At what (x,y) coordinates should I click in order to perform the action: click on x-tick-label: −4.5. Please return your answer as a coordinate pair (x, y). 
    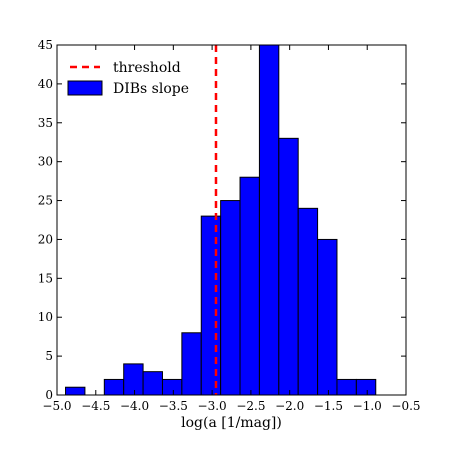
    Looking at the image, I should click on (95, 406).